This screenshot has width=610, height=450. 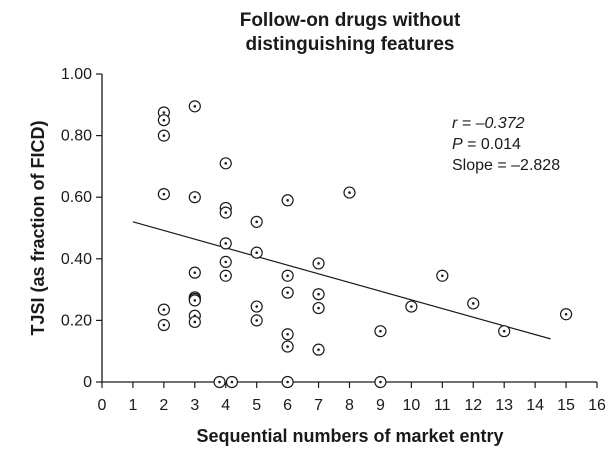 I want to click on x-tick-label: 13, so click(x=504, y=405).